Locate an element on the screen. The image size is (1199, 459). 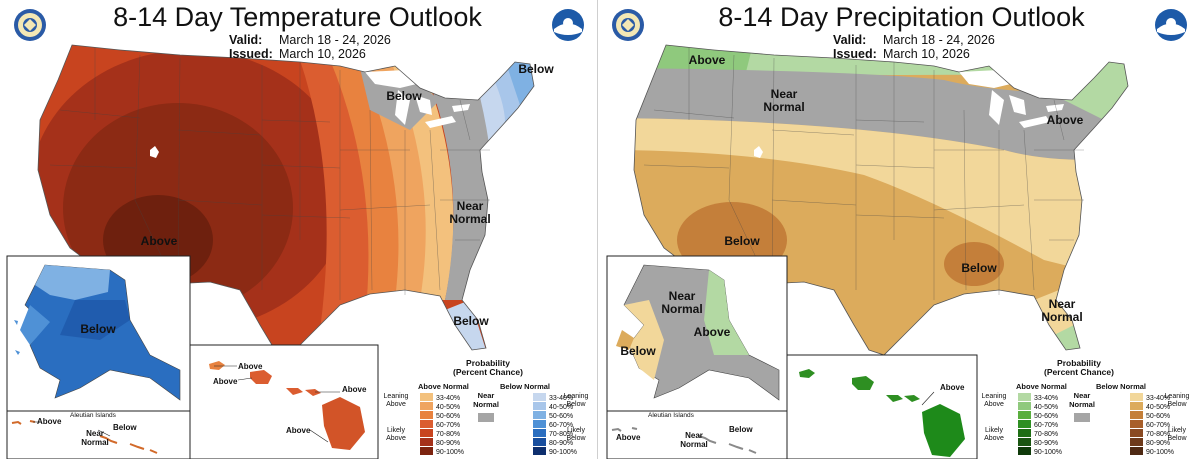
label-aleutian-near-2: Normal is located at coordinates (95, 442).